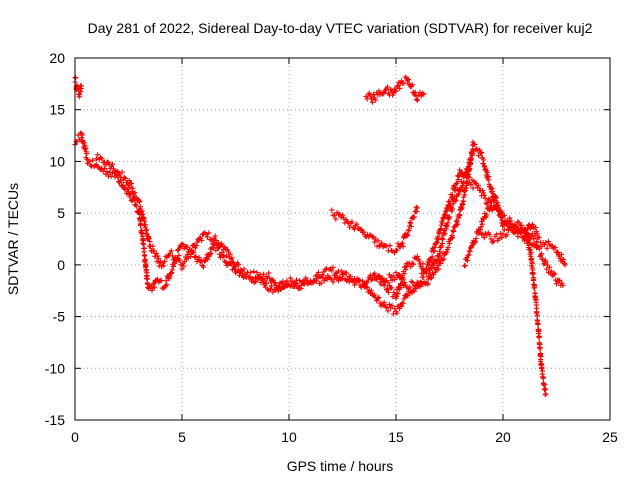 This screenshot has width=640, height=480. I want to click on y-tick-label: -10, so click(55, 368).